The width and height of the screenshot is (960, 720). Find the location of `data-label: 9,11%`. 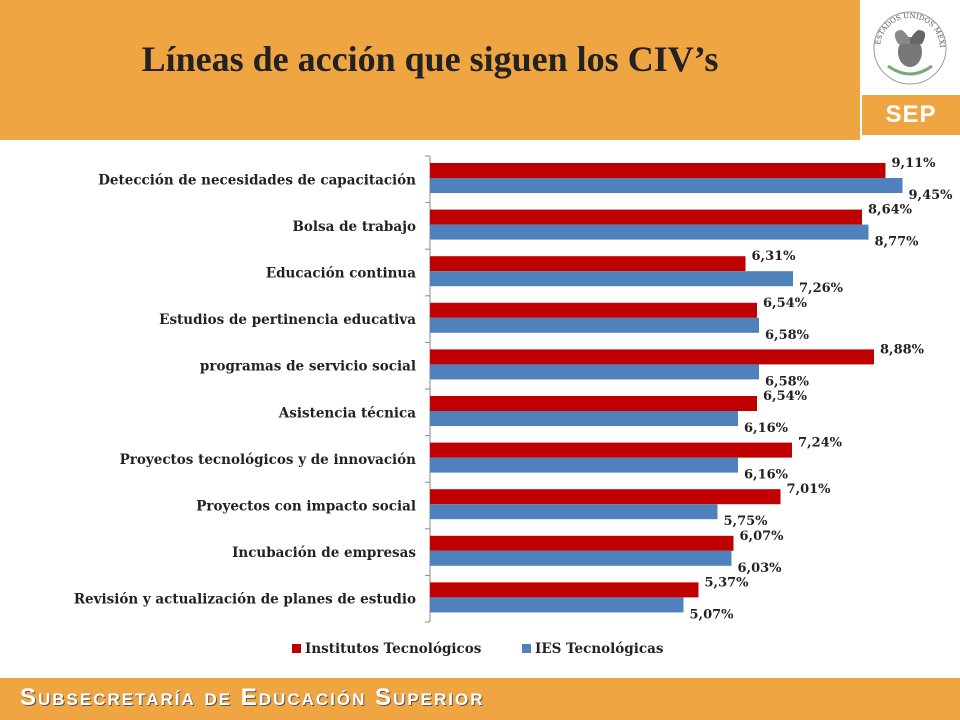

data-label: 9,11% is located at coordinates (914, 163).